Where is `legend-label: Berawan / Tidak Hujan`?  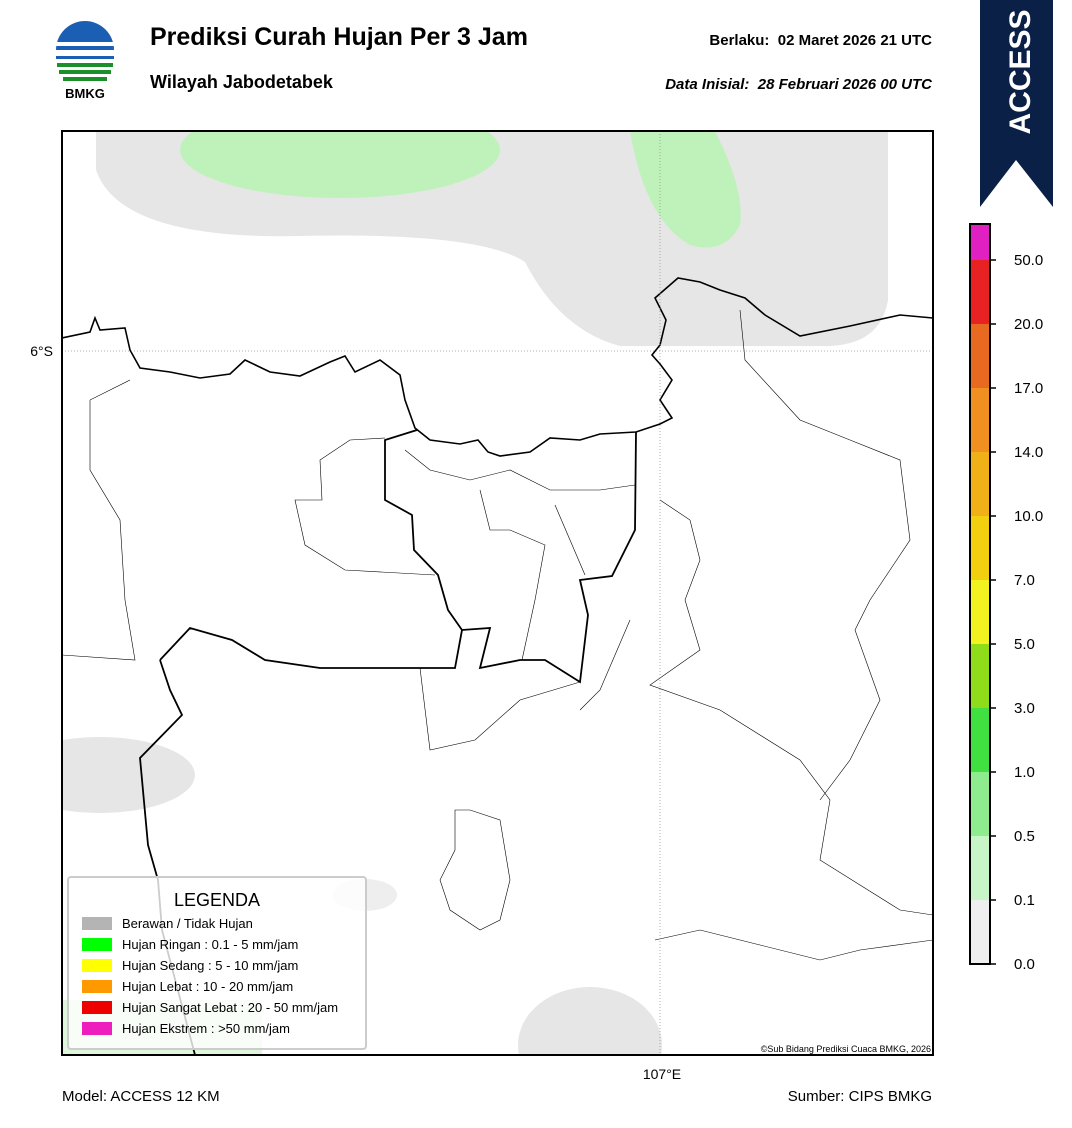
legend-label: Berawan / Tidak Hujan is located at coordinates (187, 923).